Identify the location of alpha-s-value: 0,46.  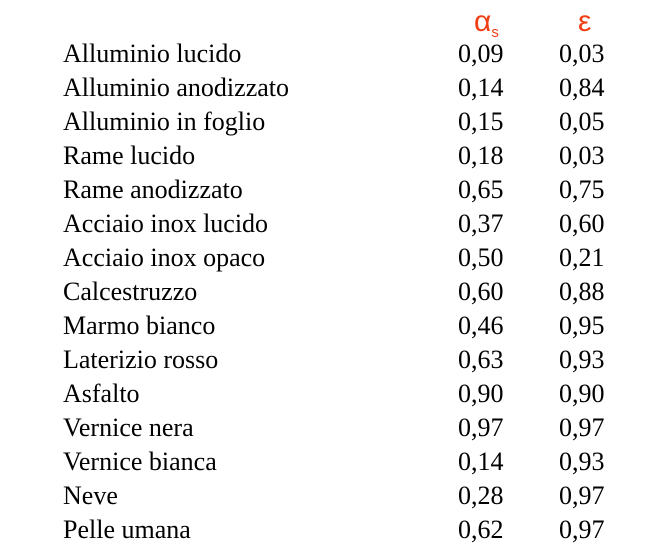
(481, 325).